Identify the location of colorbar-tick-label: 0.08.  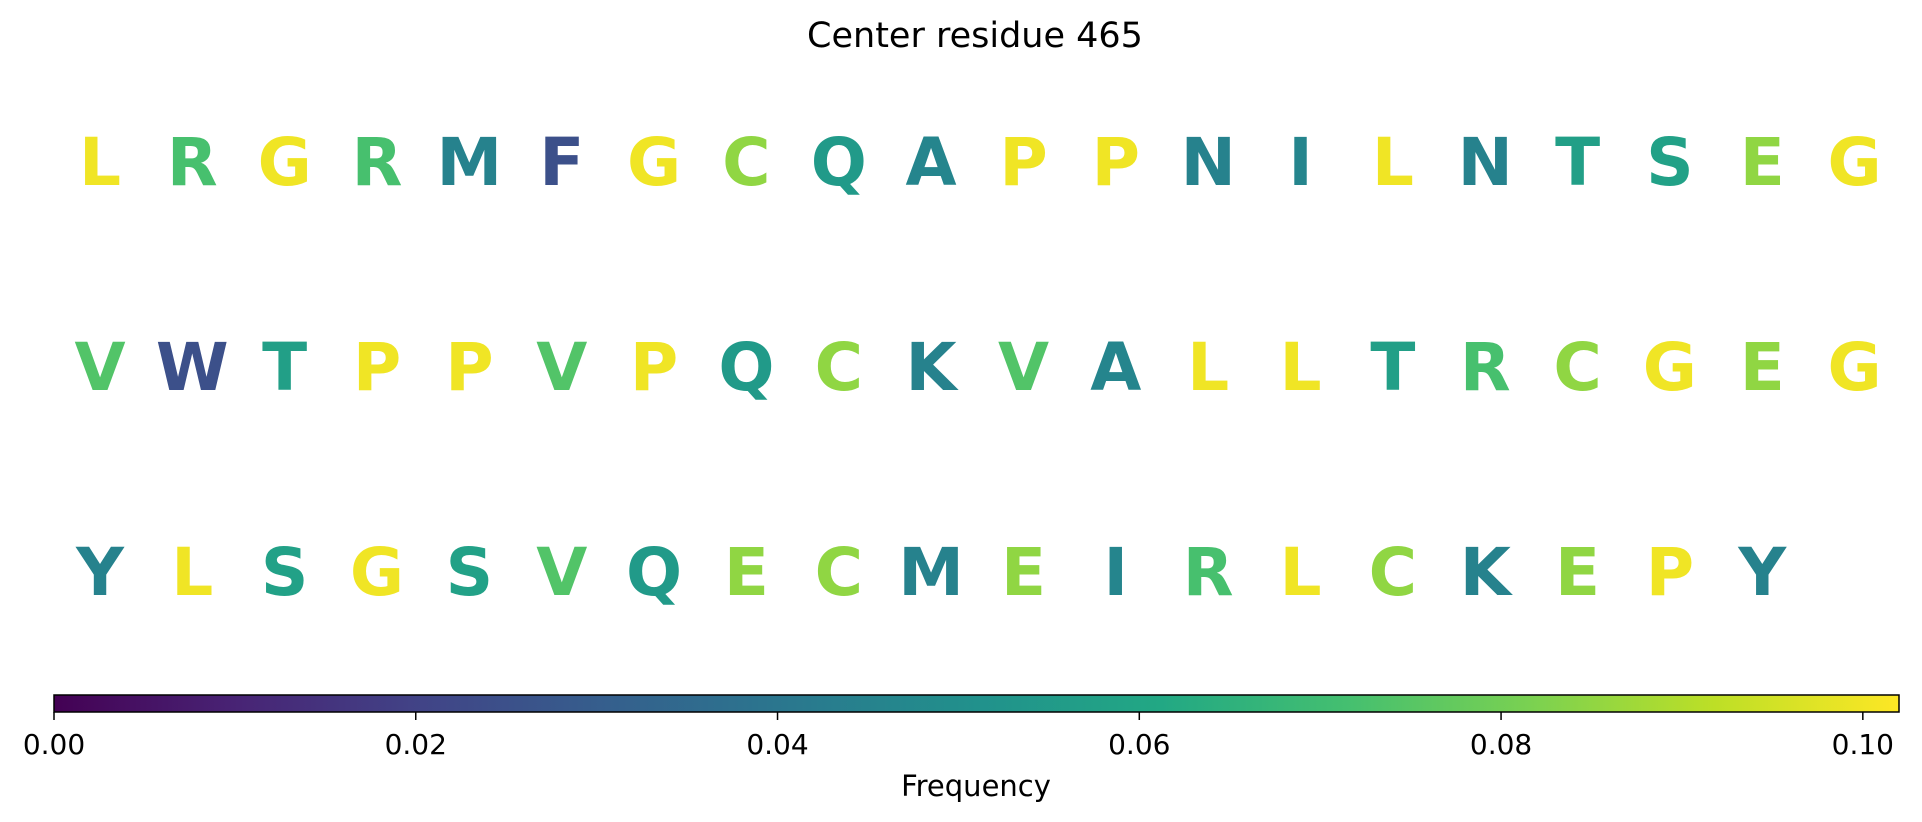
(1501, 744).